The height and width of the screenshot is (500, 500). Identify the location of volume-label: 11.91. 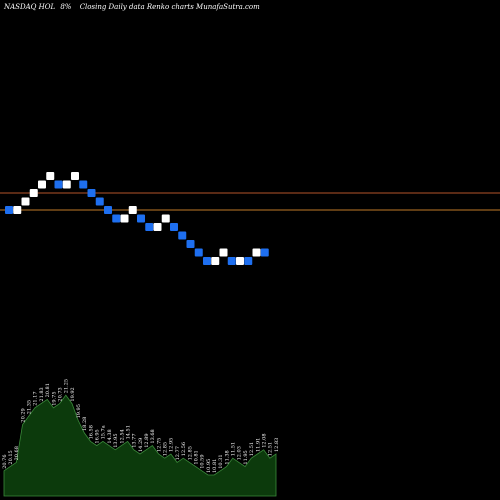
(258, 445).